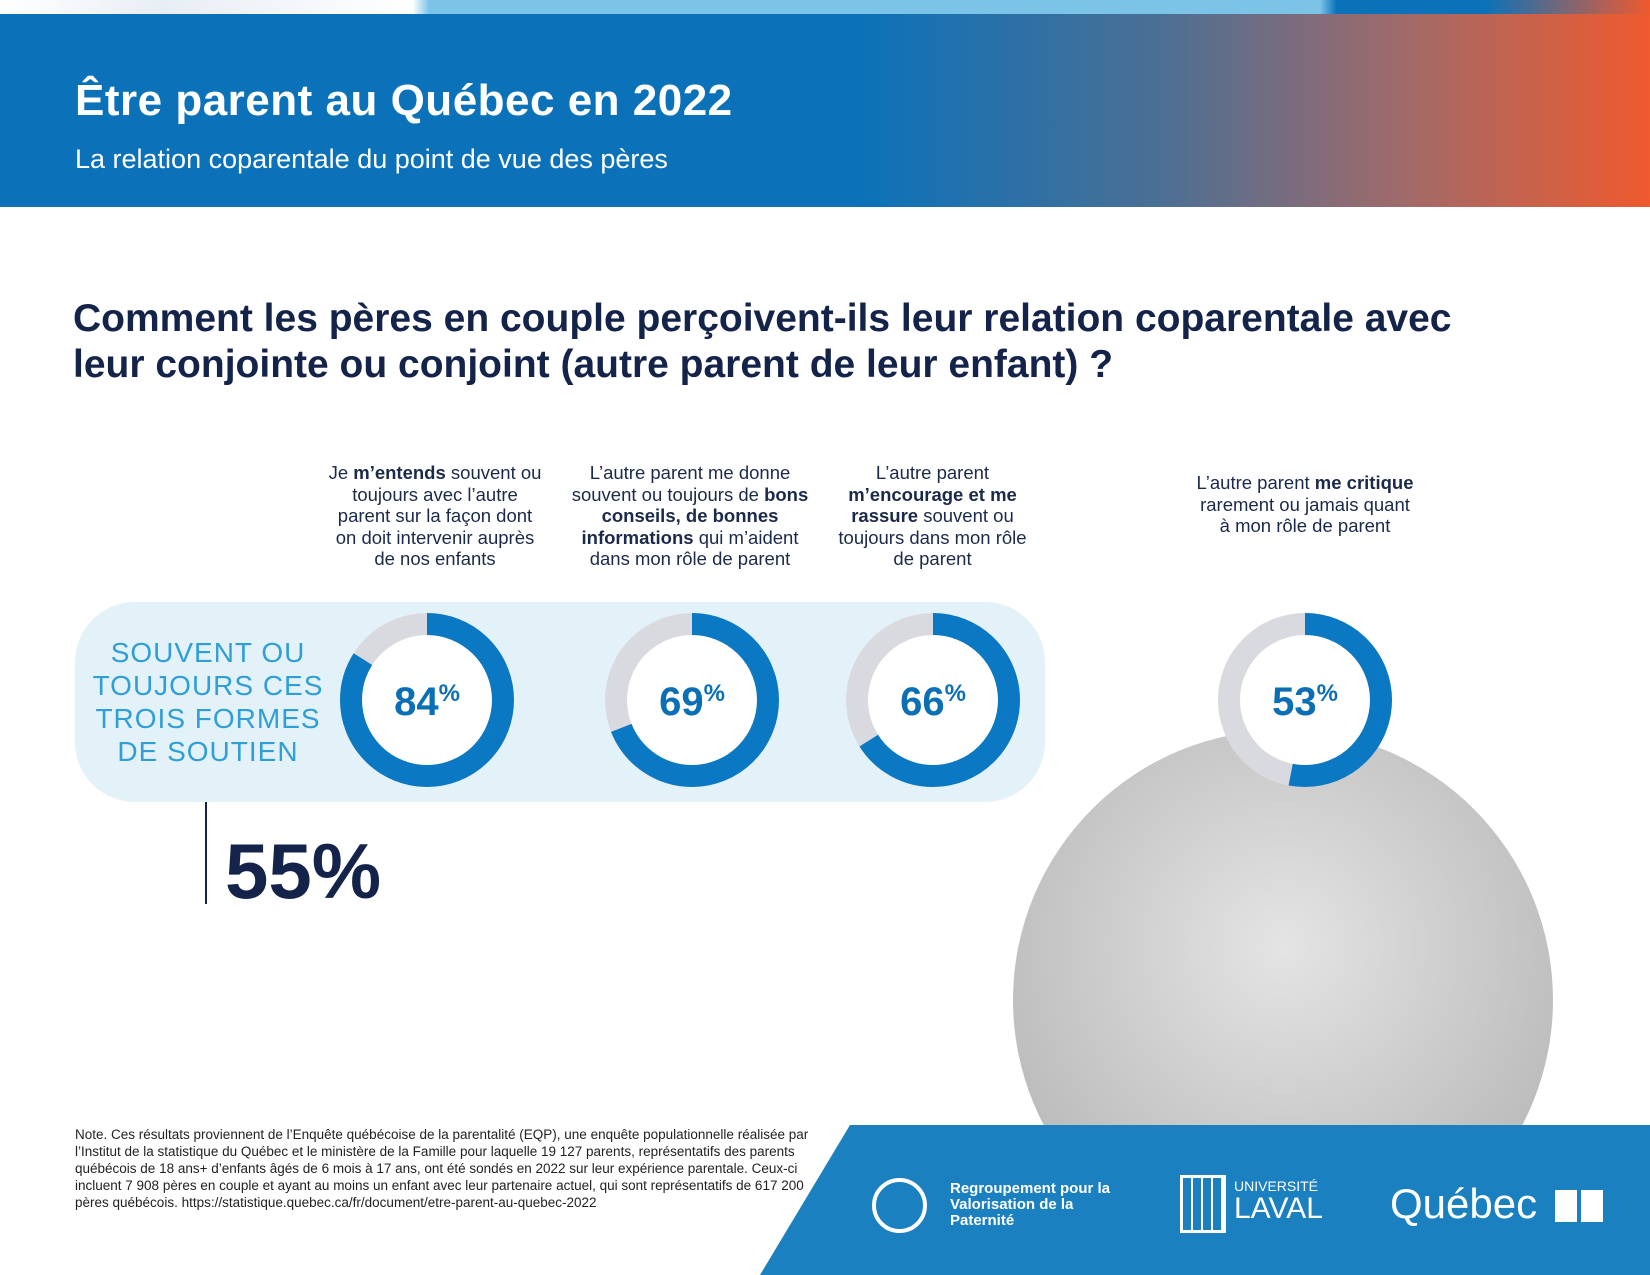 Image resolution: width=1650 pixels, height=1275 pixels. What do you see at coordinates (303, 871) in the screenshot?
I see `combined-value: 55%` at bounding box center [303, 871].